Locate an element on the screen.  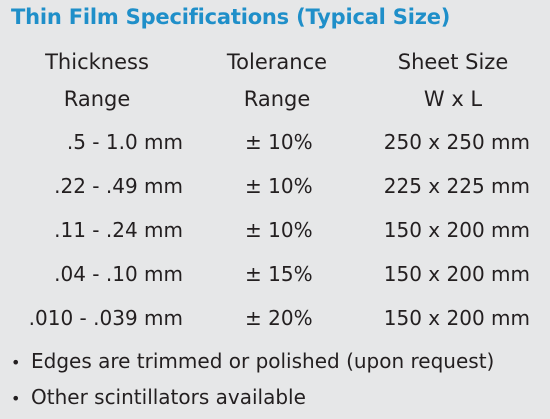
sheet-size-cell: 225 x 225 mm is located at coordinates (456, 186).